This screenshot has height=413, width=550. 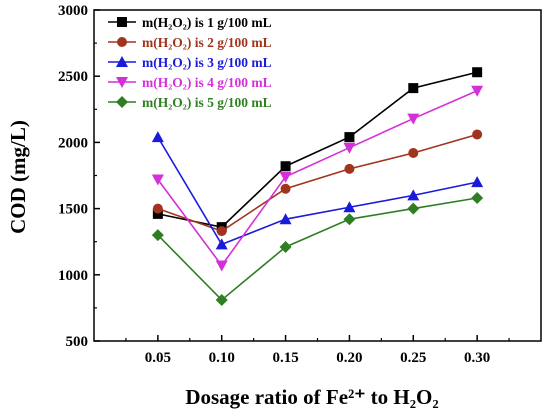 I want to click on x-tick-label: 0.05, so click(x=158, y=358).